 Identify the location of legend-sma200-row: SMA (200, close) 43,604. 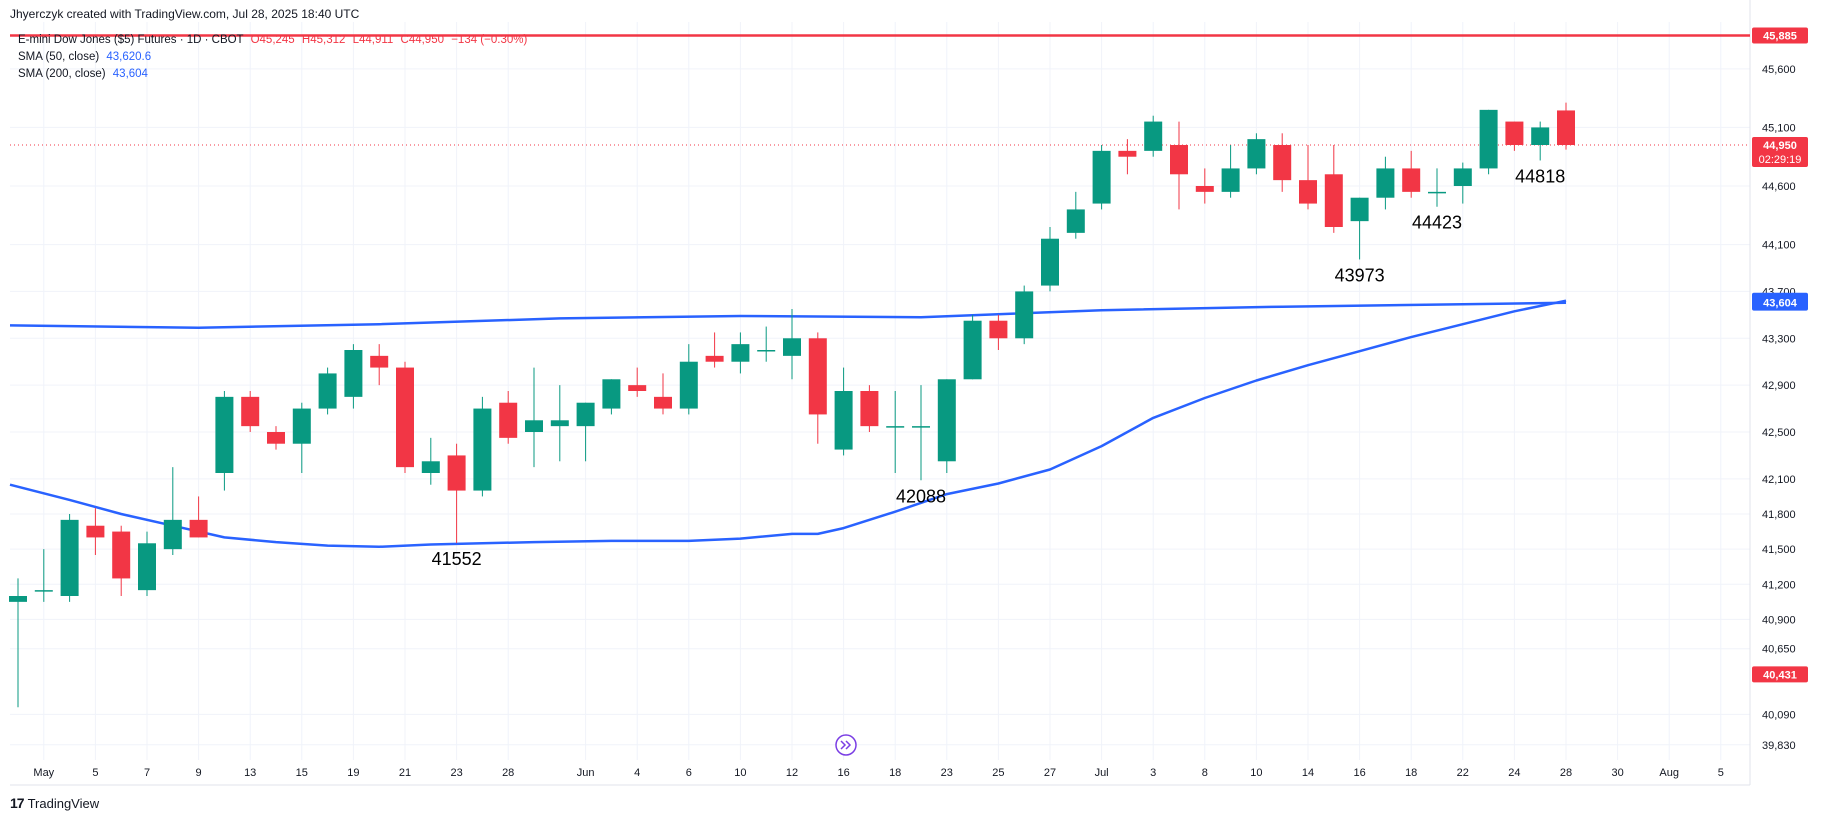
(83, 74).